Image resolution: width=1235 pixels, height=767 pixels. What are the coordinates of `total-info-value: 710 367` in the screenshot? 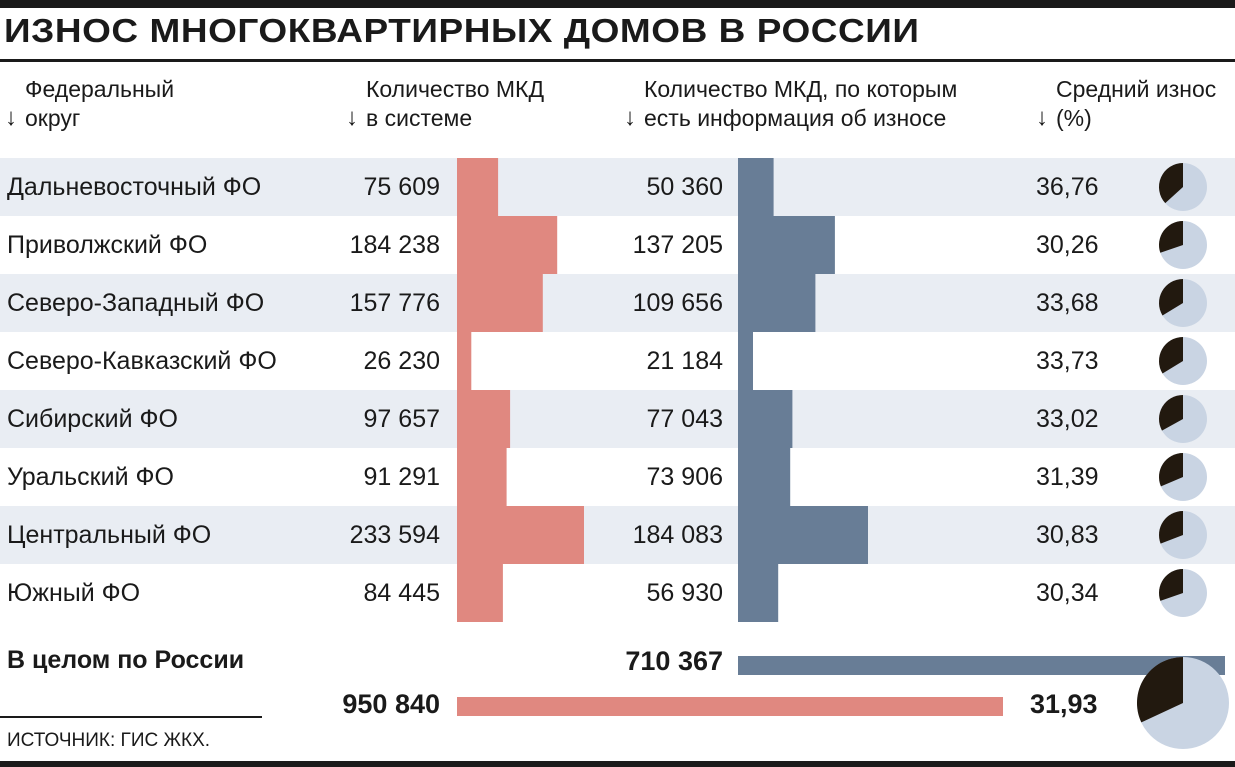 It's located at (674, 661).